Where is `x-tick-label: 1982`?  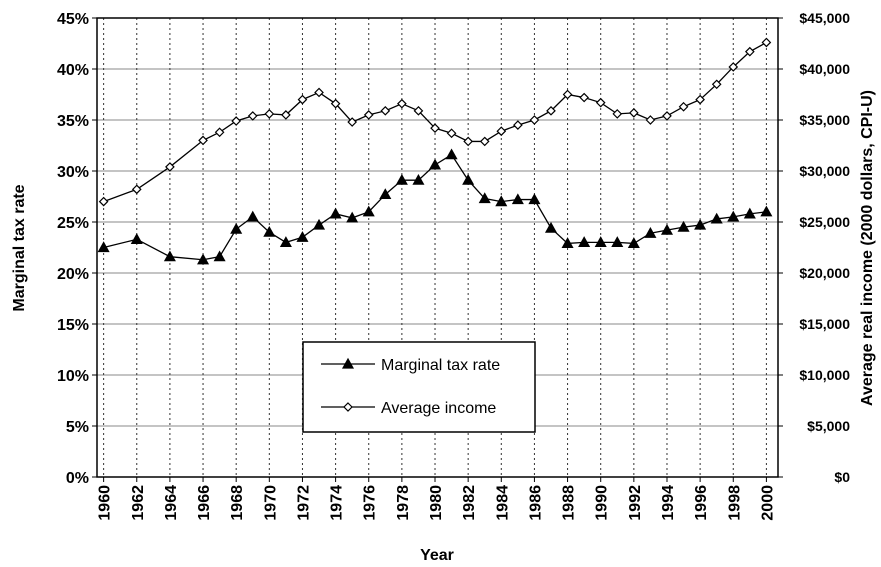 x-tick-label: 1982 is located at coordinates (469, 503).